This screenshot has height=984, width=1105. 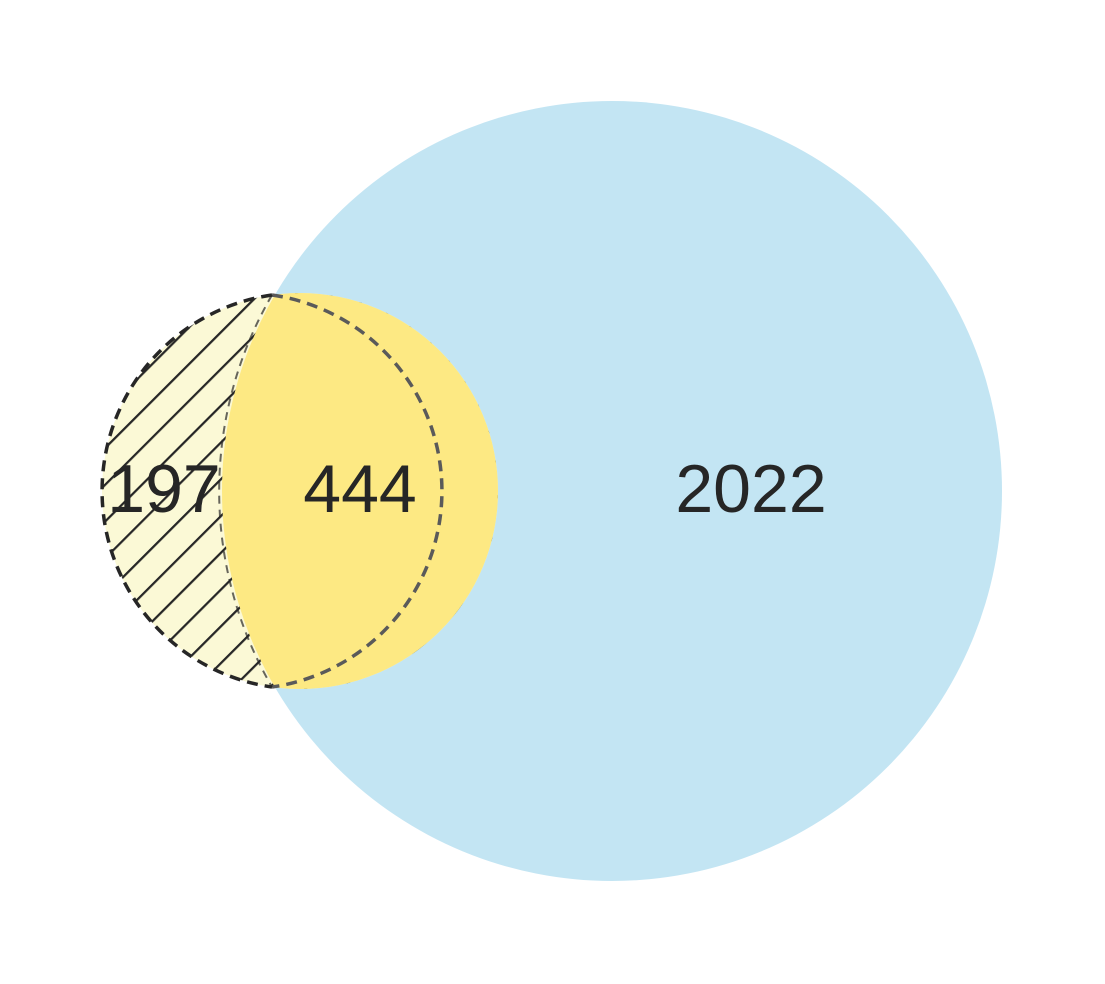 What do you see at coordinates (245, 491) in the screenshot?
I see `intersection-boundary` at bounding box center [245, 491].